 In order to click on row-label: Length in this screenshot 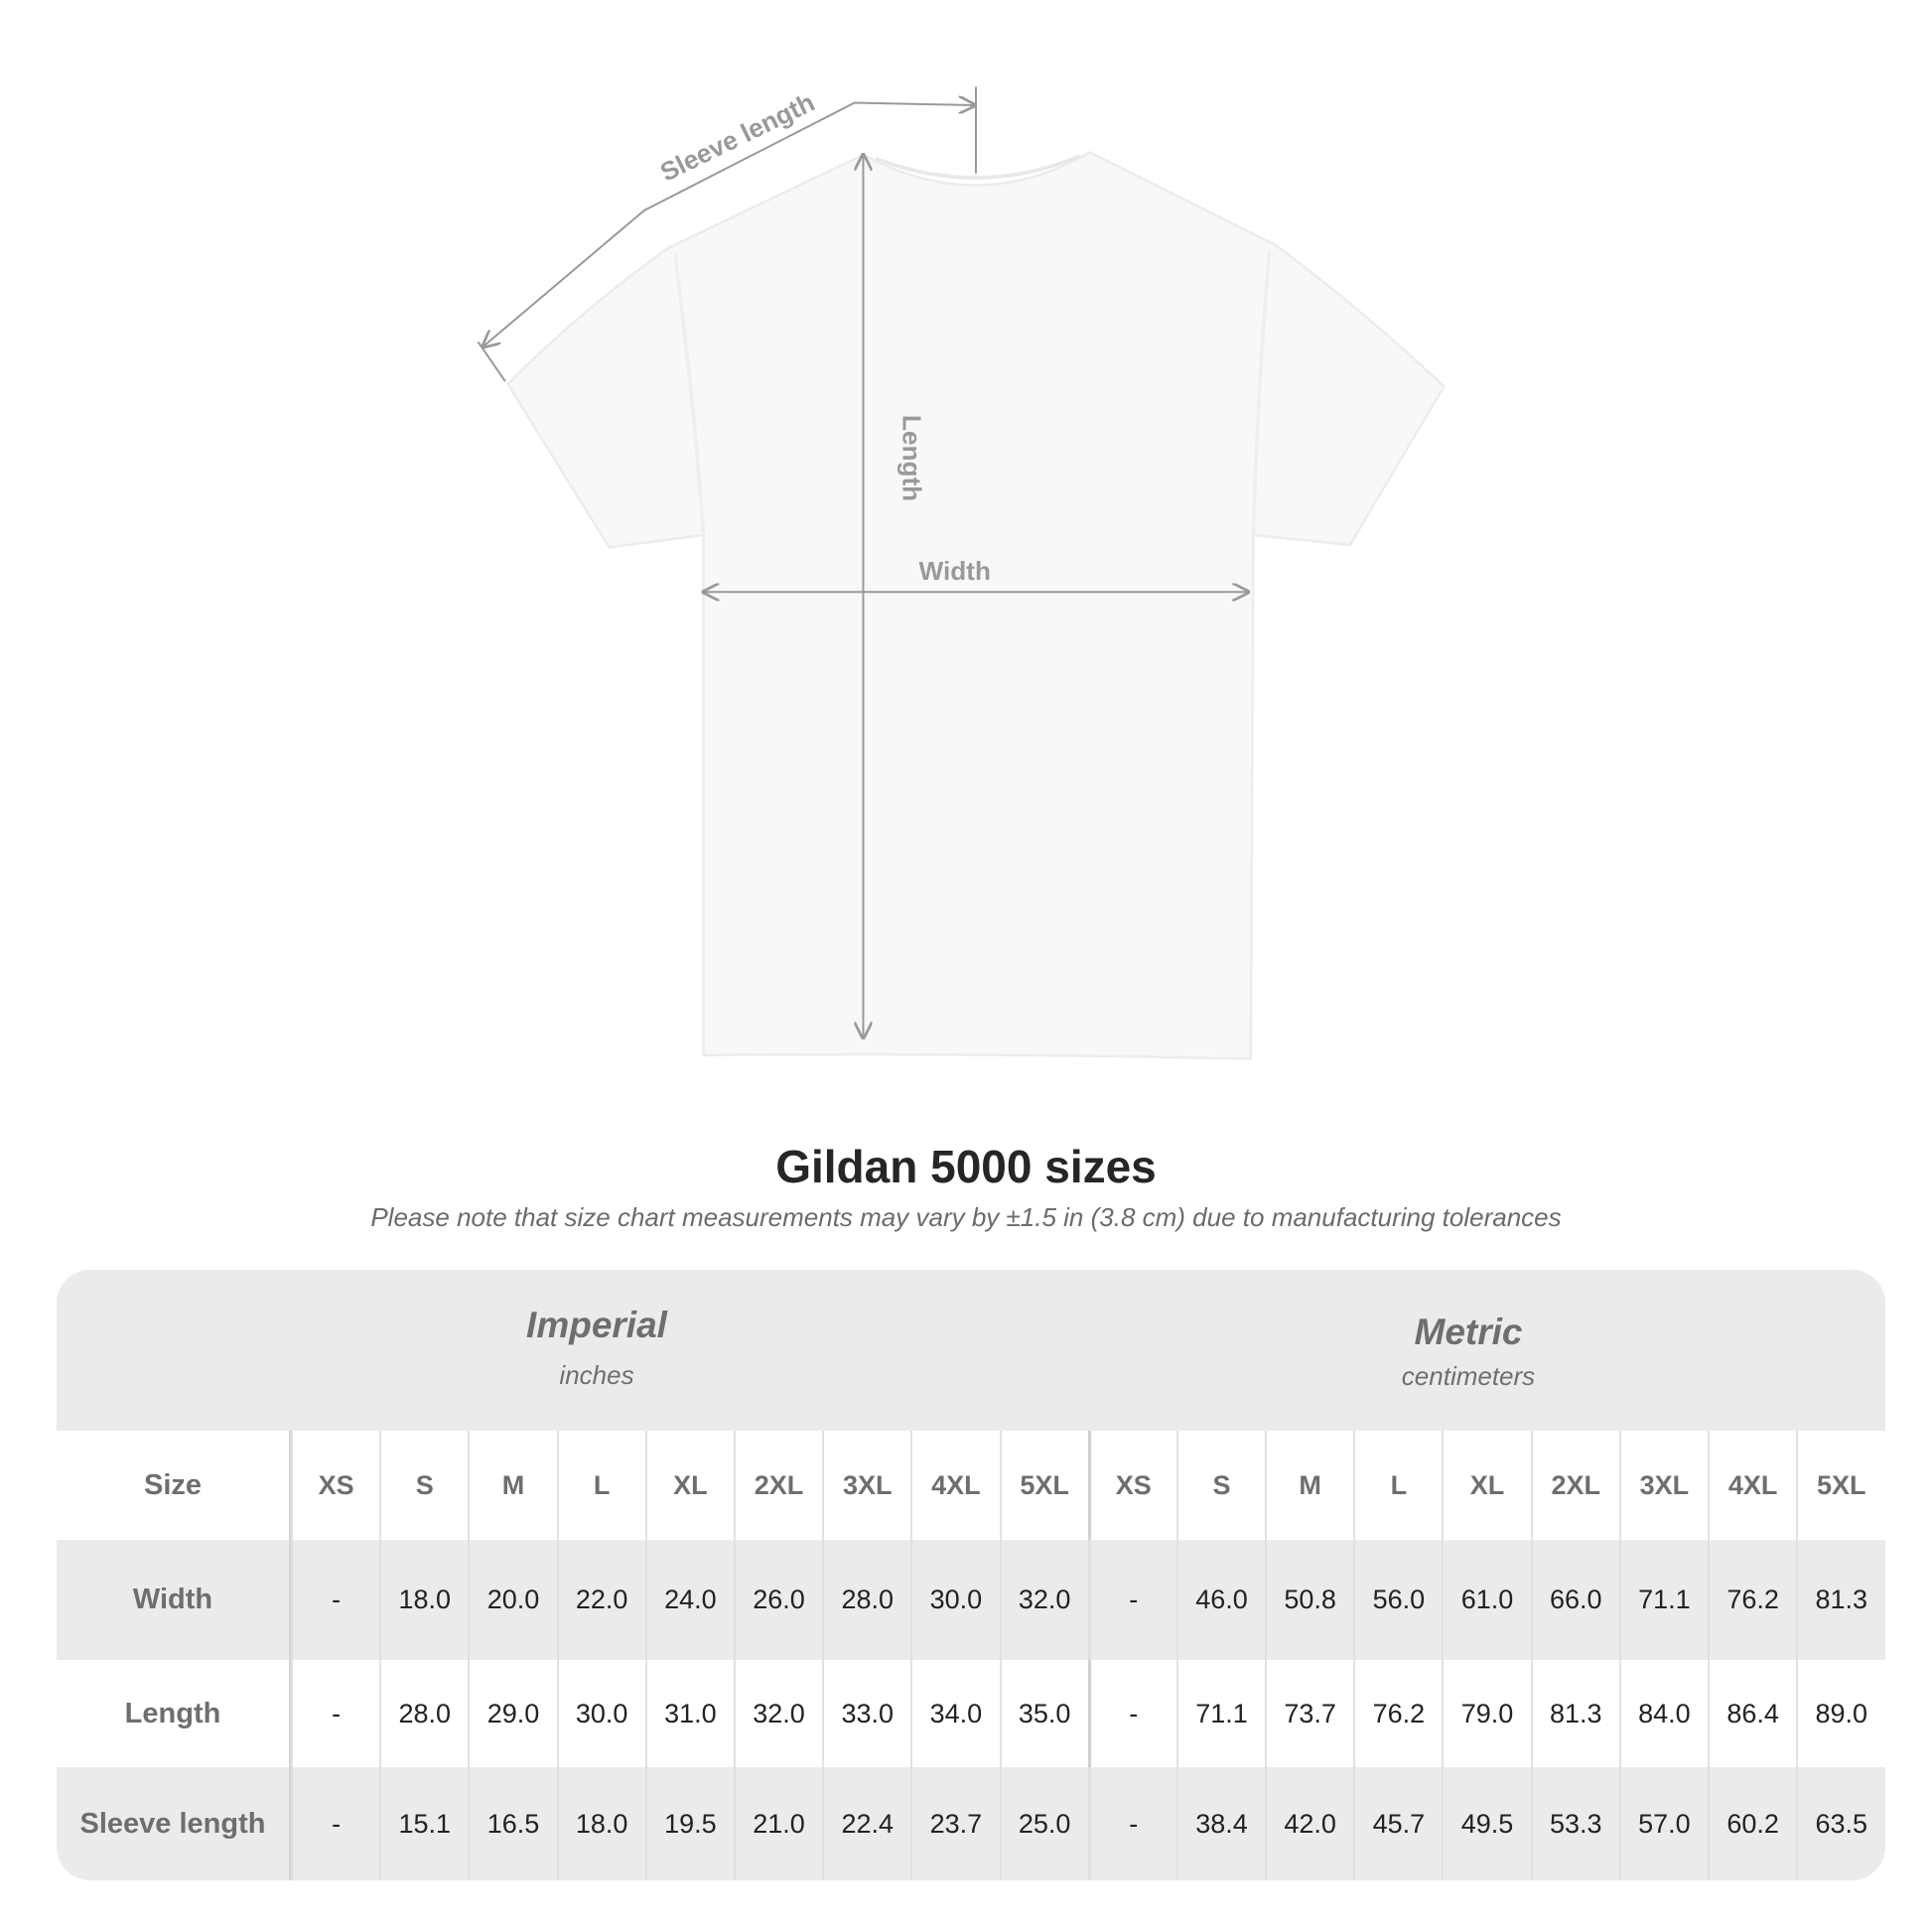, I will do `click(174, 1714)`.